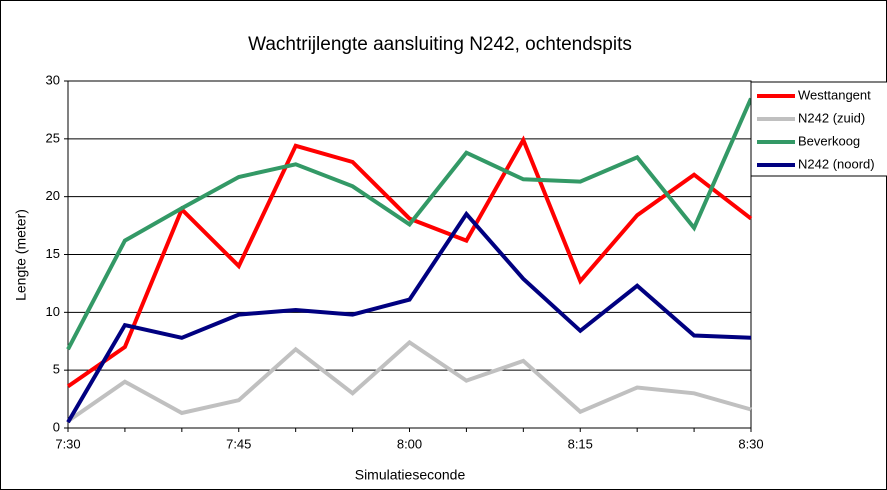 Image resolution: width=887 pixels, height=490 pixels. Describe the element at coordinates (409, 381) in the screenshot. I see `series-line` at that location.